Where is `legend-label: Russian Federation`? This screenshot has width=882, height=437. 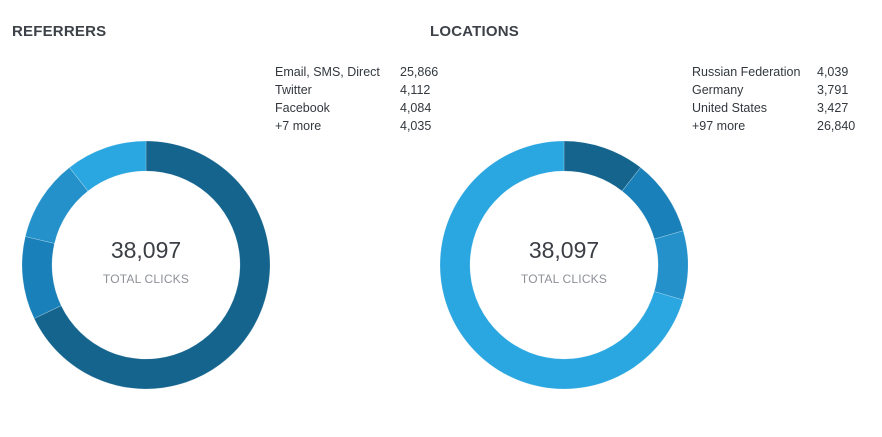
legend-label: Russian Federation is located at coordinates (746, 72).